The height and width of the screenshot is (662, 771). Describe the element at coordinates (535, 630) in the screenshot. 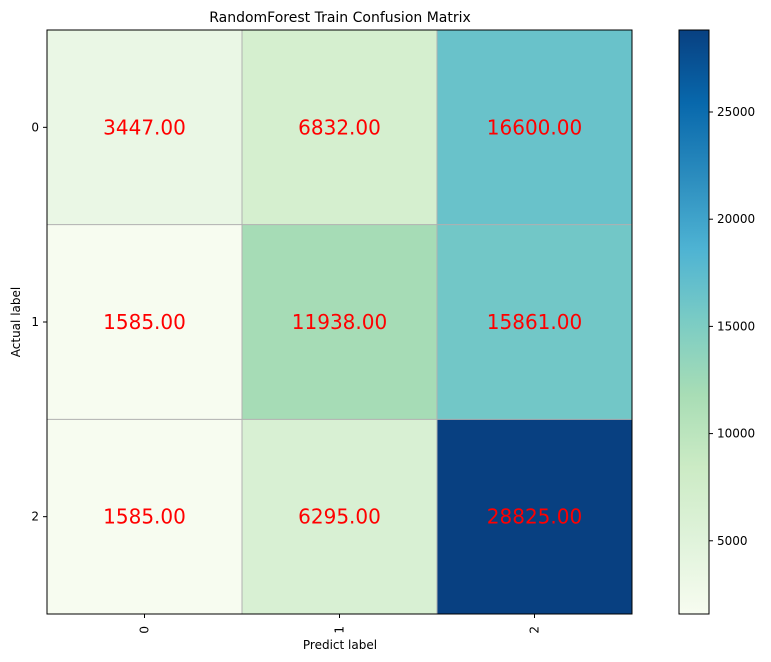

I see `x-tick-label-2: 2` at that location.